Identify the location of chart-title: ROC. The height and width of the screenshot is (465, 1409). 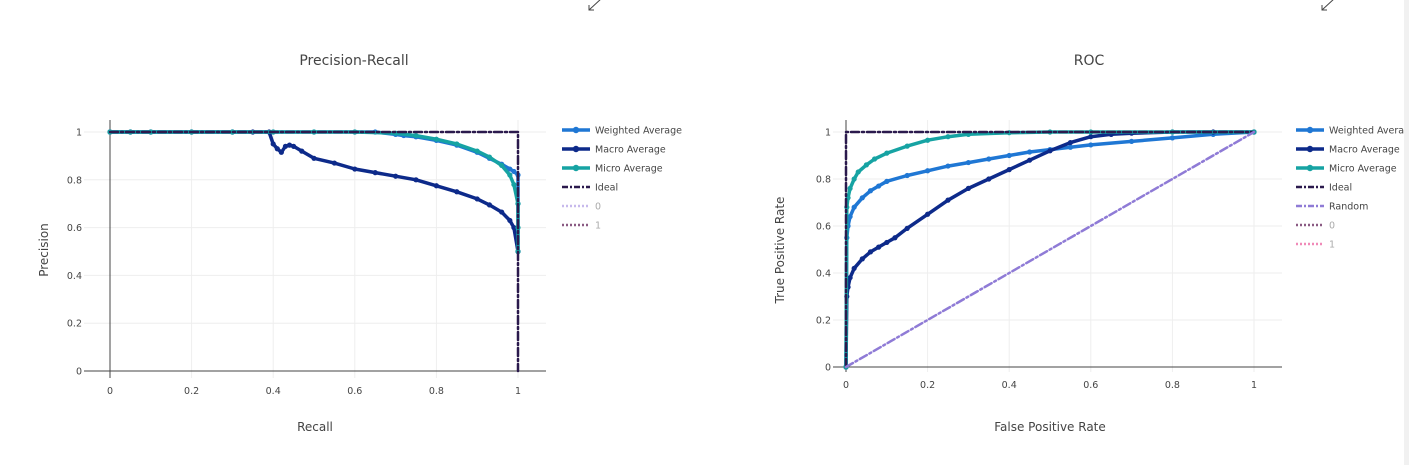
(1089, 61).